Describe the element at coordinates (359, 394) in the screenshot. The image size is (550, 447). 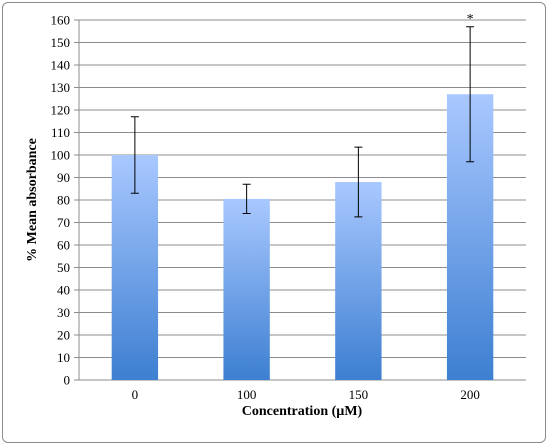
I see `x-tick-label: 150` at that location.